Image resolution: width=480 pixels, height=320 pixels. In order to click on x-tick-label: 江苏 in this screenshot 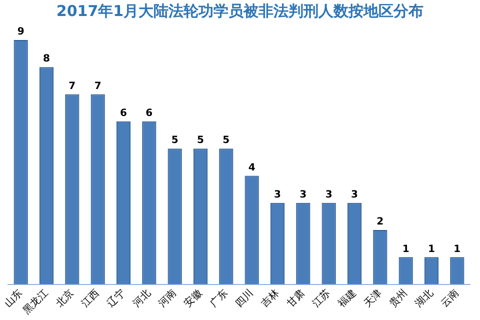, I will do `click(321, 298)`.